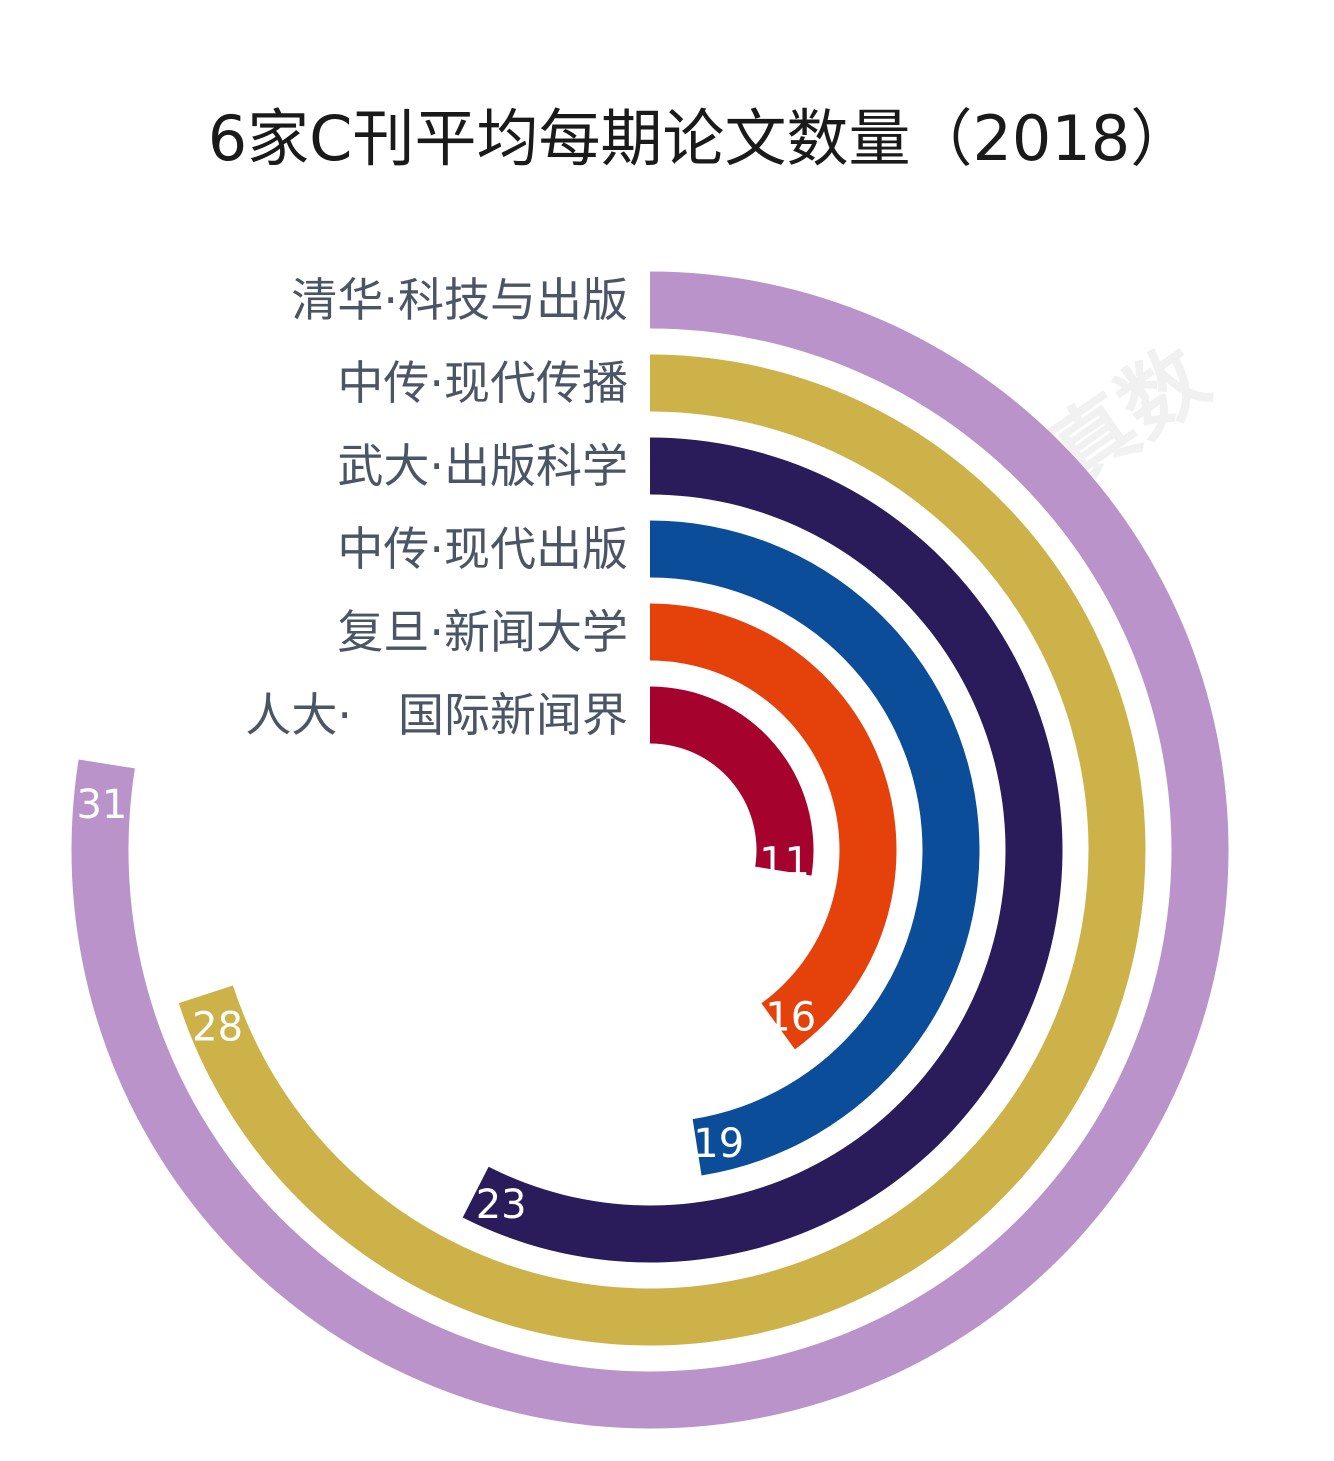 This screenshot has height=1461, width=1334. Describe the element at coordinates (482, 632) in the screenshot. I see `category-label-5: 复旦·新闻大学` at that location.